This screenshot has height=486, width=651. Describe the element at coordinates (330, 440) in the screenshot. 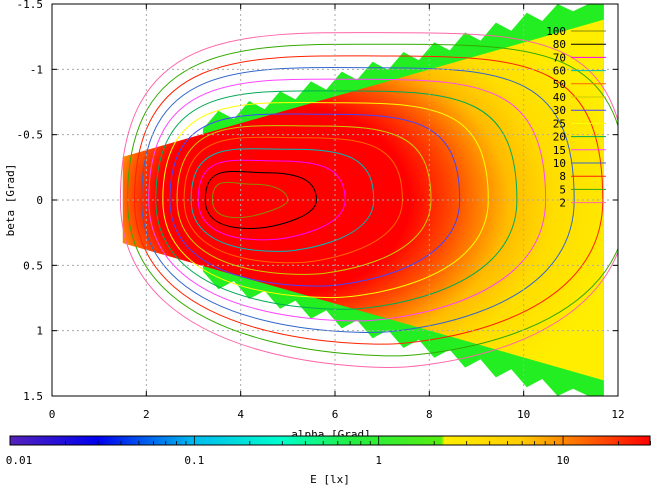

I see `colorbar-bar` at that location.